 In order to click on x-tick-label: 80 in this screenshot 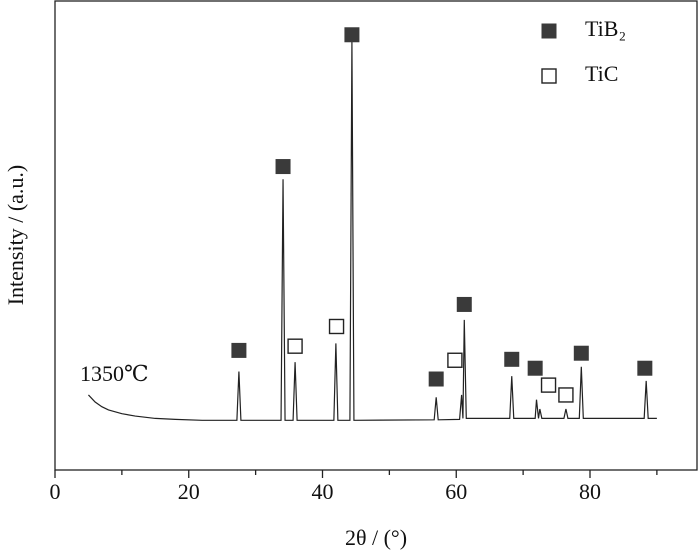, I will do `click(590, 491)`.